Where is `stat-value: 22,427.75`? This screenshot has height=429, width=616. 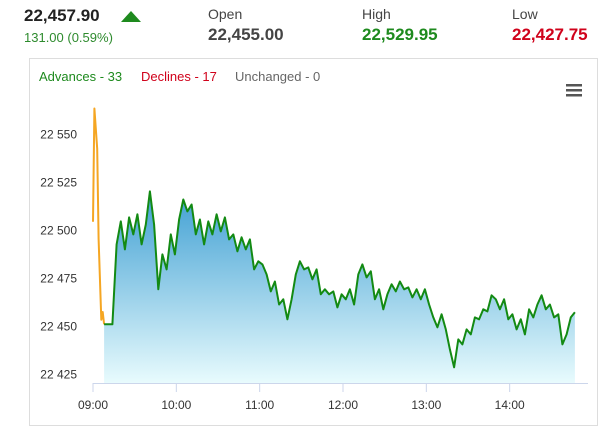
stat-value: 22,427.75 is located at coordinates (550, 34).